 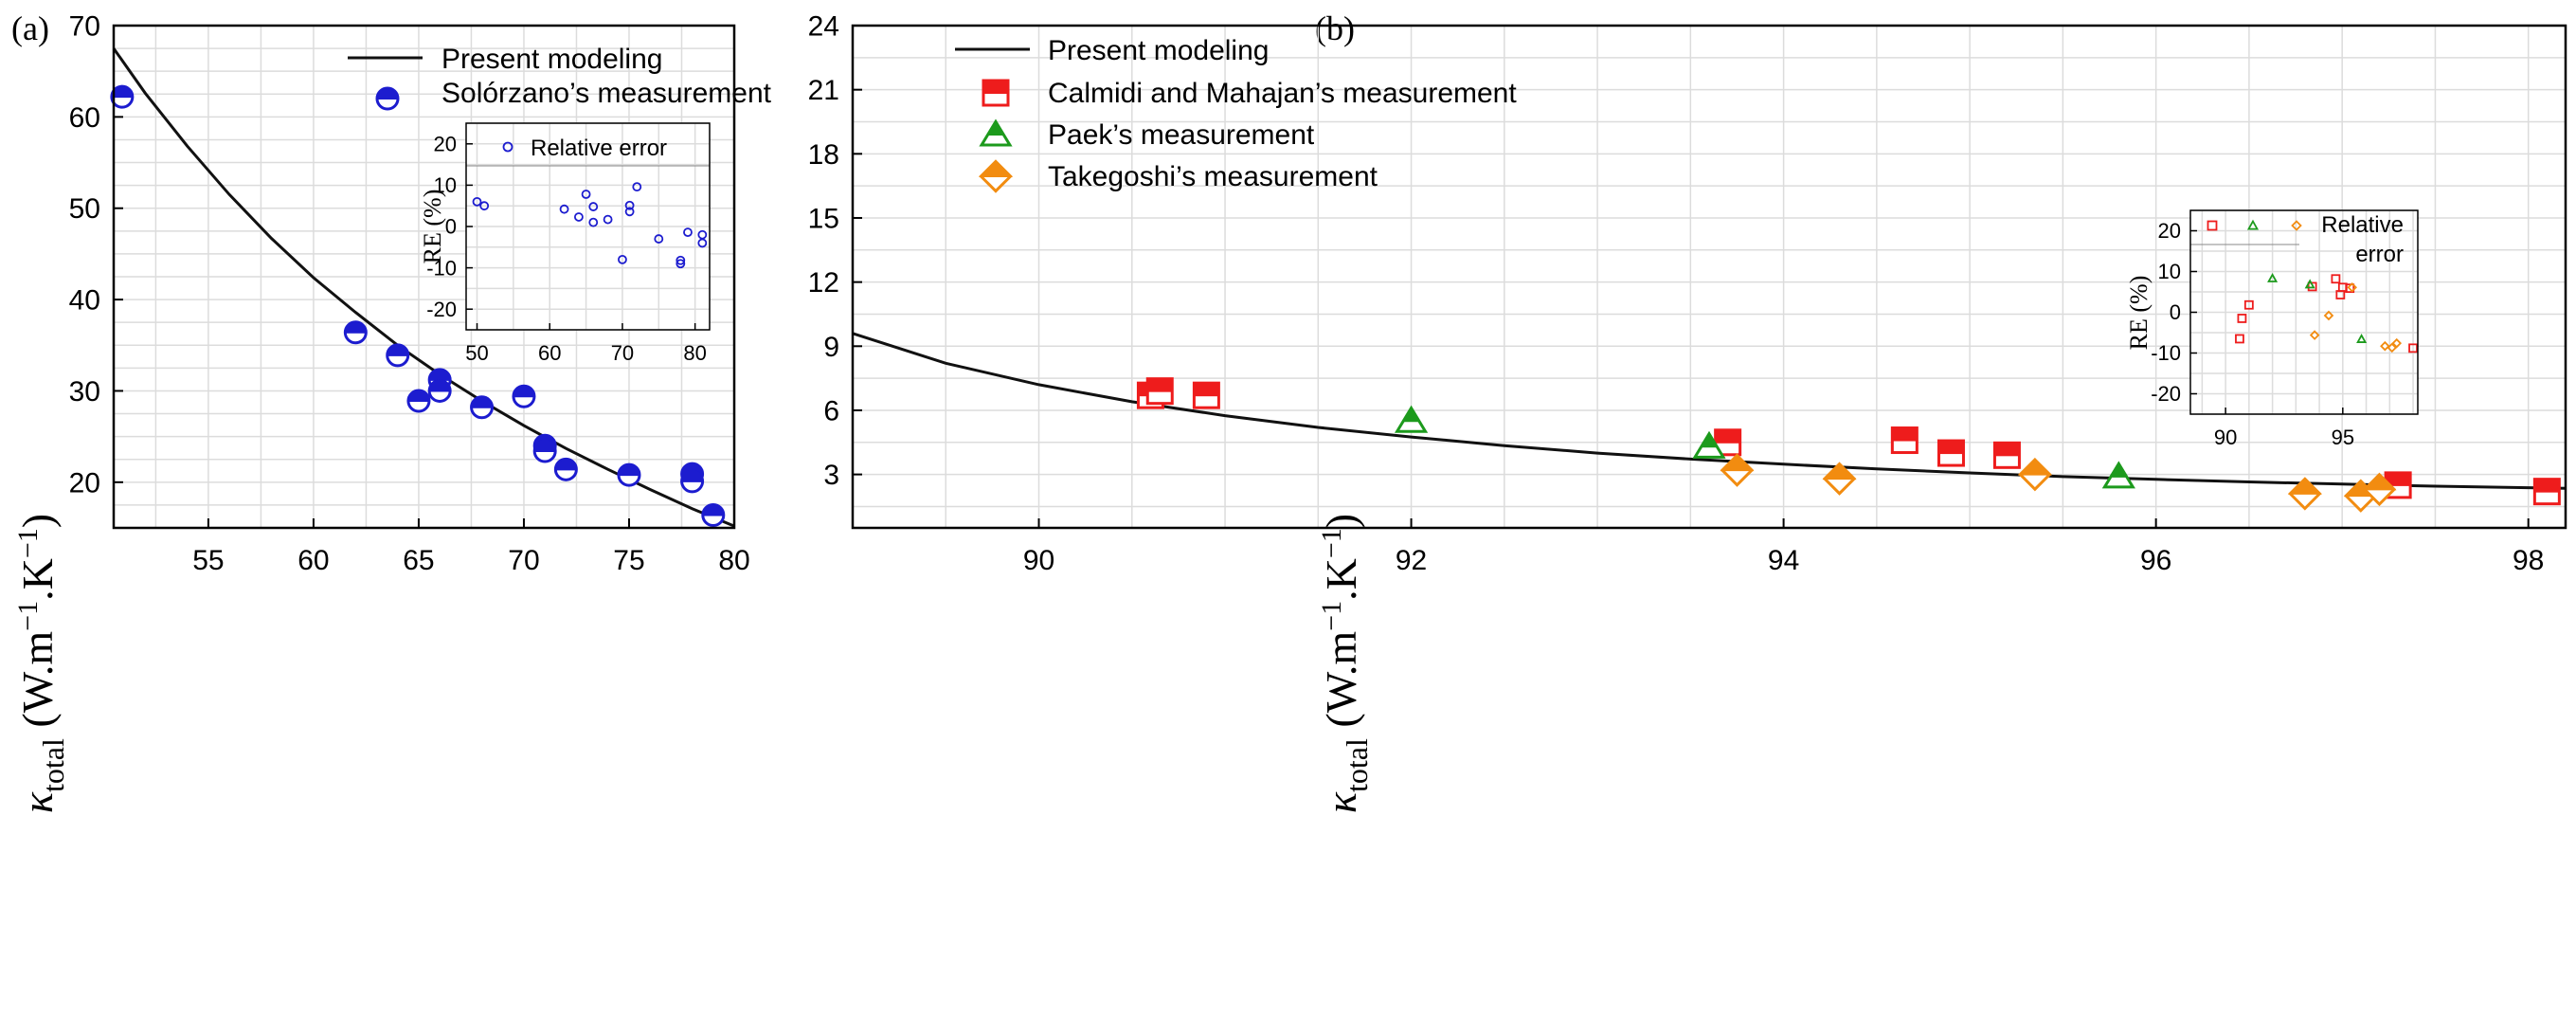 I want to click on panel-a-inset-ytick-label: 10, so click(x=445, y=185).